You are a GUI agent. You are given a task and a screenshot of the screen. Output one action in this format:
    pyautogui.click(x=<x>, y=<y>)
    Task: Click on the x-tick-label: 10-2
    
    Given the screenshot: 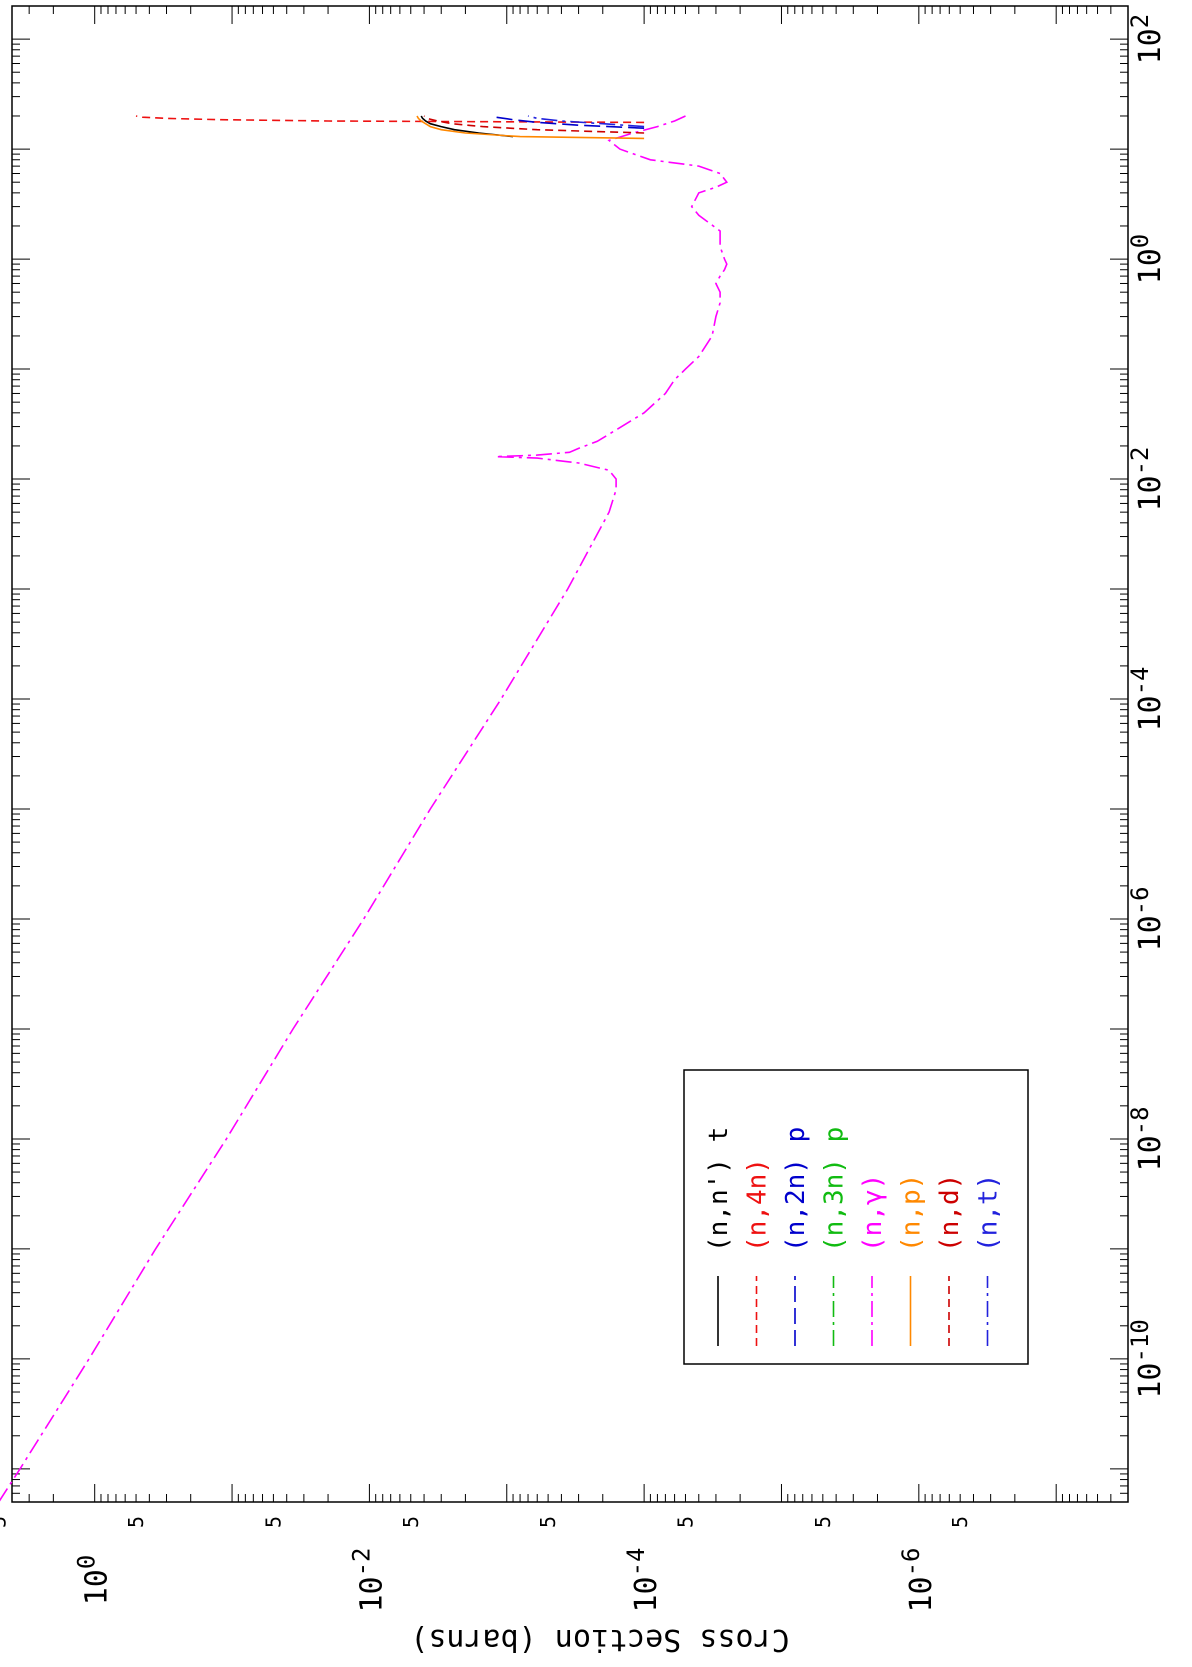 What is the action you would take?
    pyautogui.click(x=1147, y=479)
    